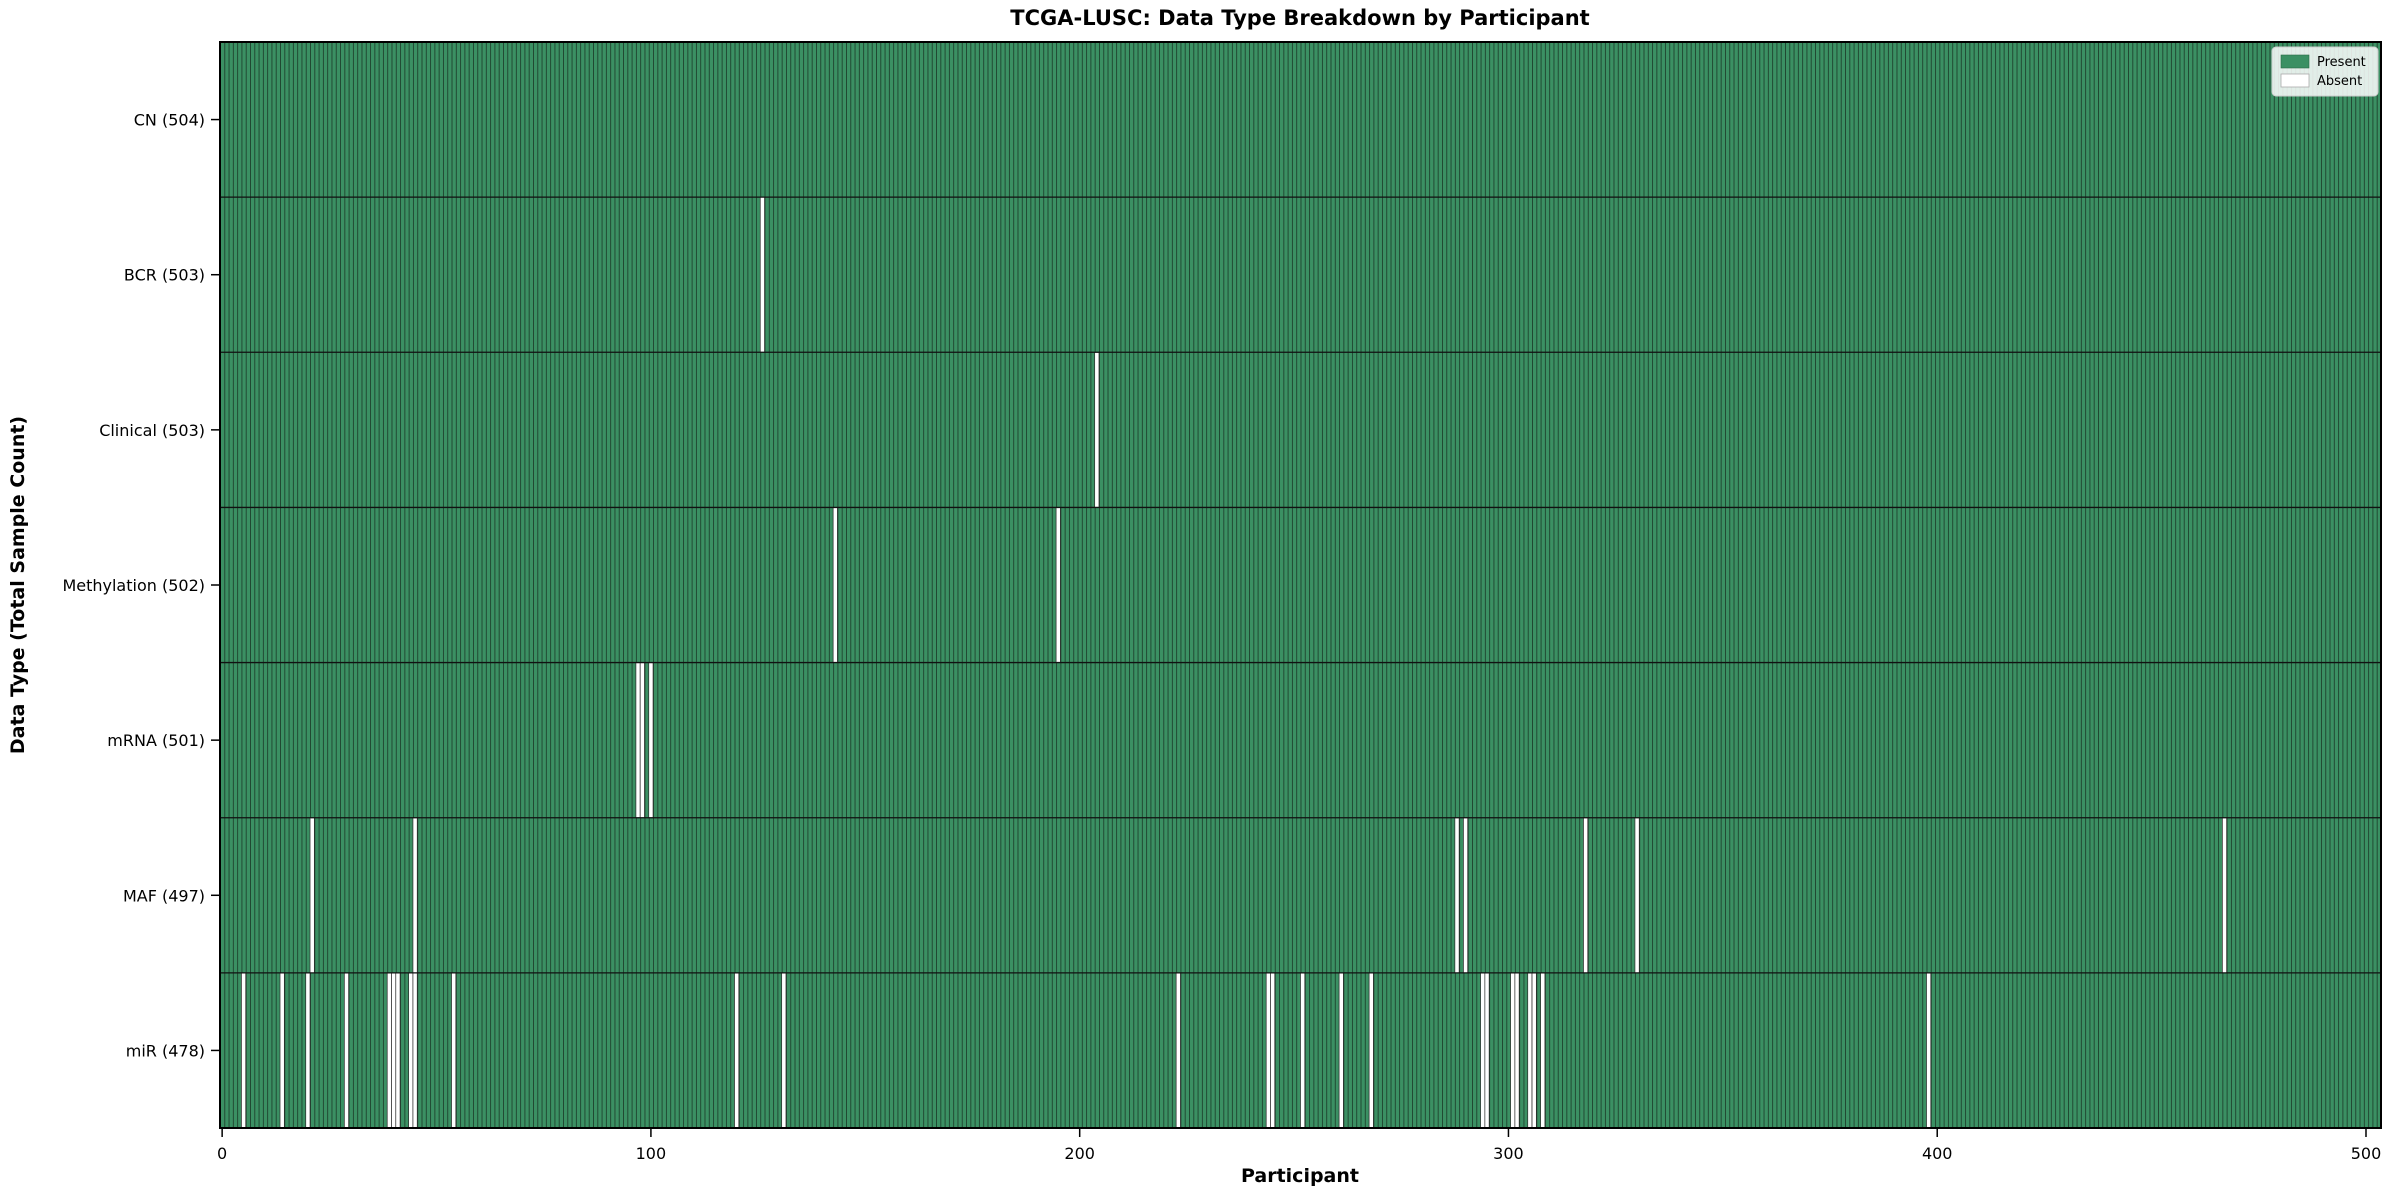 Image resolution: width=2400 pixels, height=1200 pixels. I want to click on y-tick-label-mRNA: mRNA (501), so click(156, 740).